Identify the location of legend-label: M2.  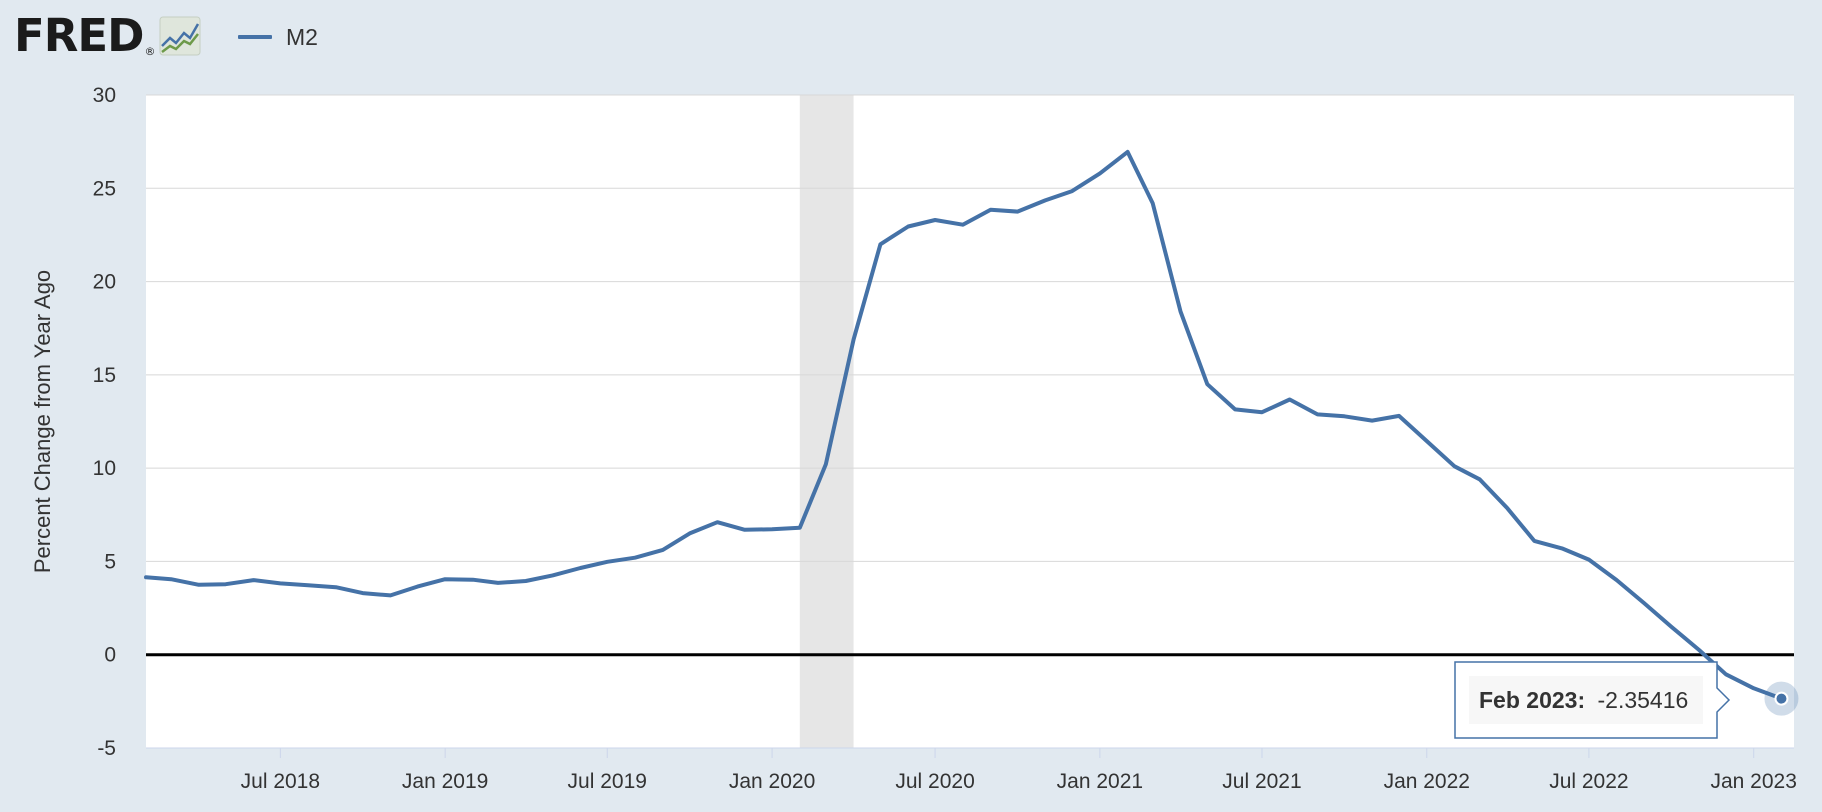
(302, 37).